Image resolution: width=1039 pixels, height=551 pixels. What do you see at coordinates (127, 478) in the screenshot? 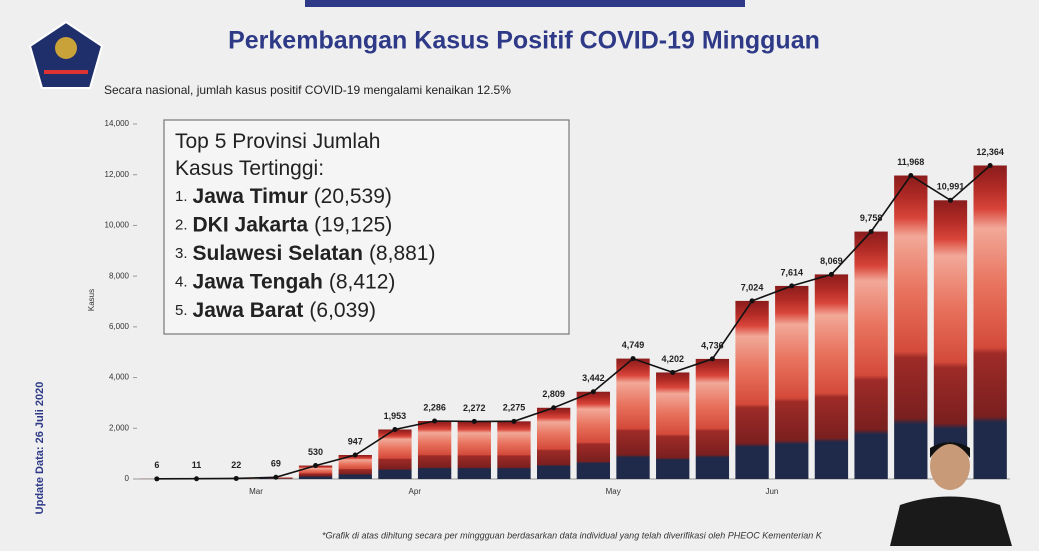
I see `y-tick-label: 0` at bounding box center [127, 478].